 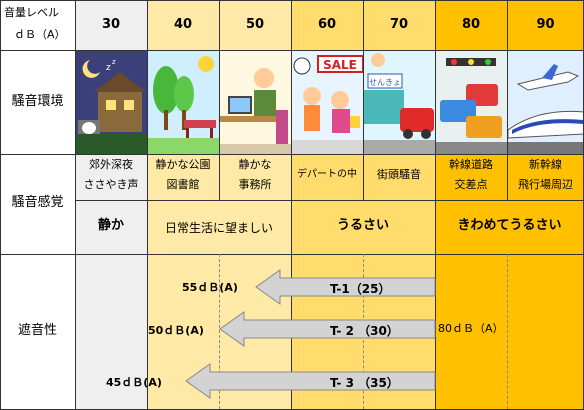 What do you see at coordinates (37, 101) in the screenshot?
I see `row-label-environment: 騒音環境` at bounding box center [37, 101].